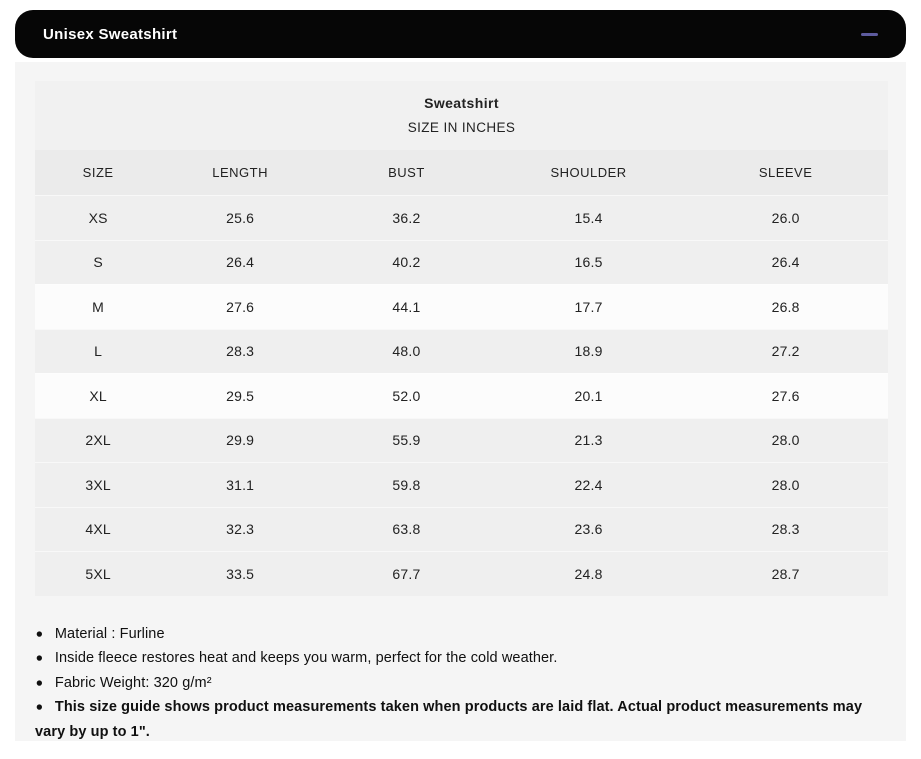 The height and width of the screenshot is (759, 921). Describe the element at coordinates (785, 573) in the screenshot. I see `sleeve-cell: 28.7` at that location.